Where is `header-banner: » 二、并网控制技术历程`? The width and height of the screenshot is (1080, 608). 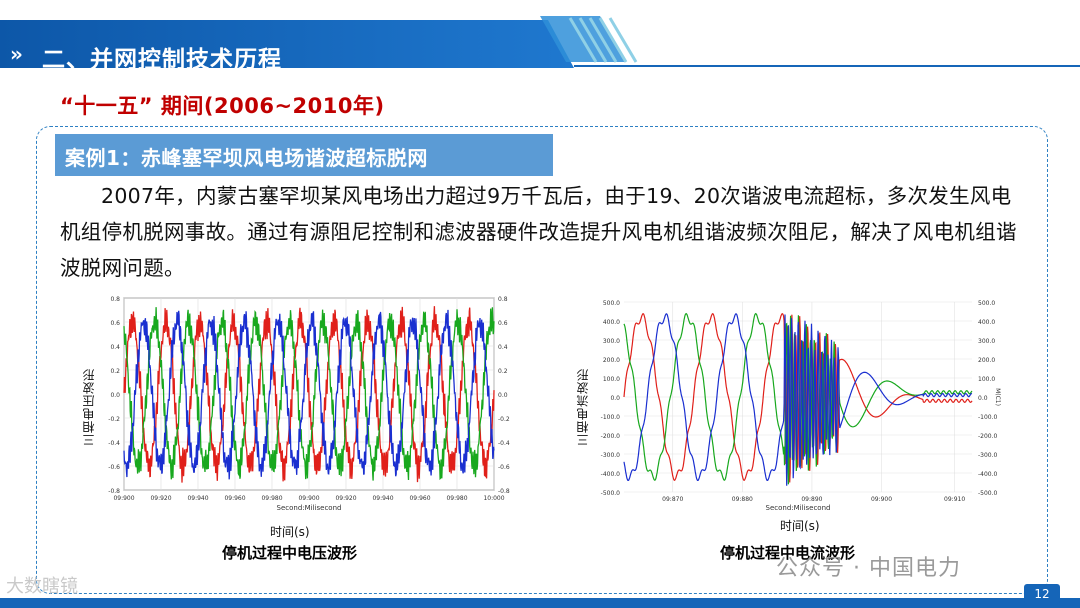 header-banner: » 二、并网控制技术历程 is located at coordinates (540, 44).